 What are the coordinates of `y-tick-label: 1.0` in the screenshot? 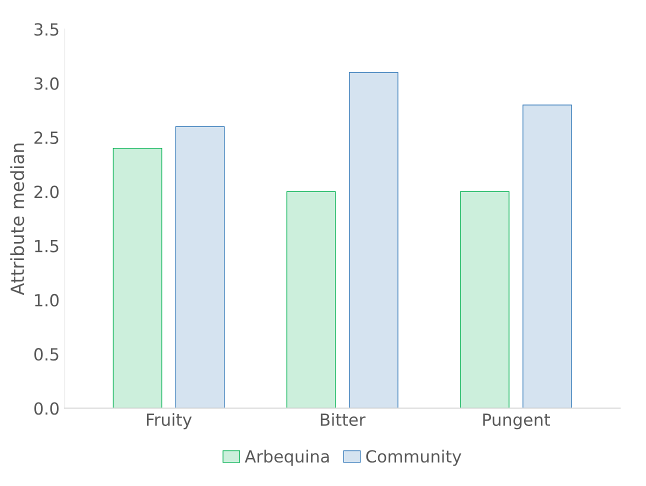 It's located at (47, 300).